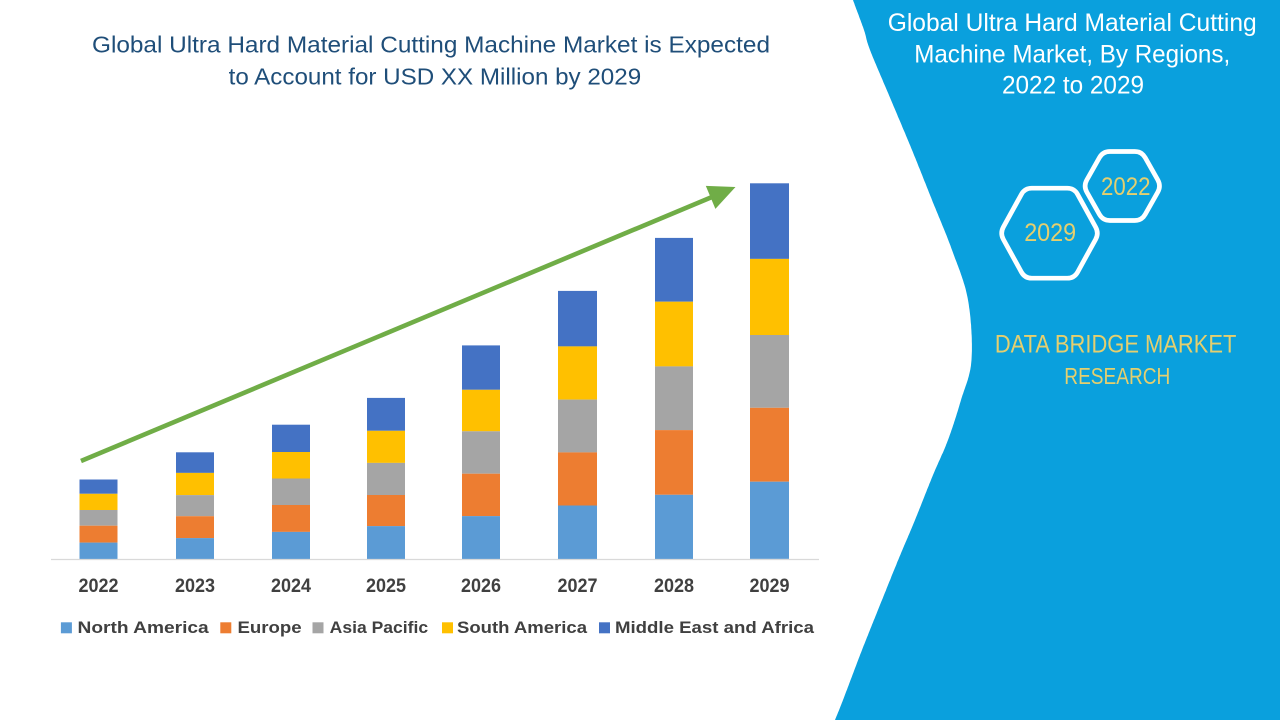  Describe the element at coordinates (270, 627) in the screenshot. I see `svg-text: Europe` at that location.